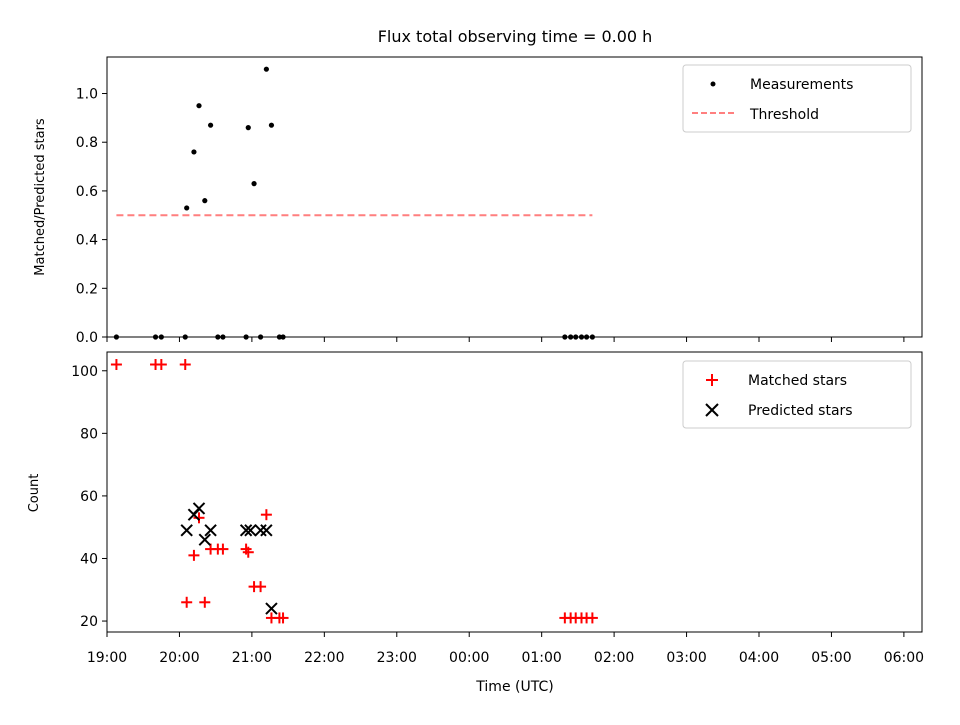 Image resolution: width=960 pixels, height=725 pixels. Describe the element at coordinates (614, 658) in the screenshot. I see `x-tick-label: 02:00` at that location.